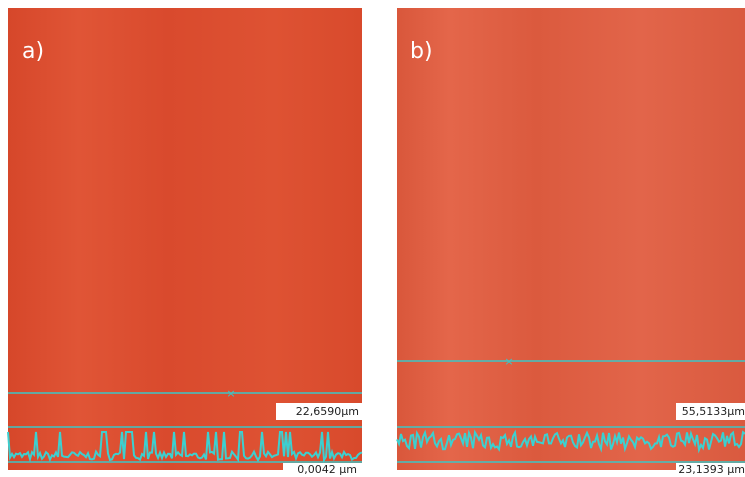  I want to click on upper-value: 55,5133µm, so click(713, 411).